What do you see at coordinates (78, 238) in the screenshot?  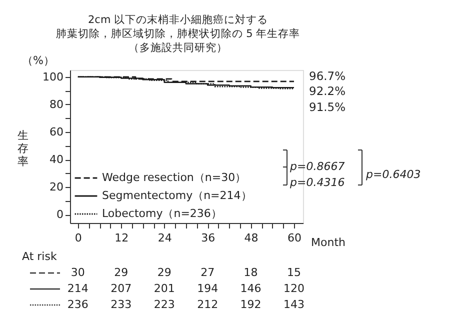 I see `x-tick-label: 0` at bounding box center [78, 238].